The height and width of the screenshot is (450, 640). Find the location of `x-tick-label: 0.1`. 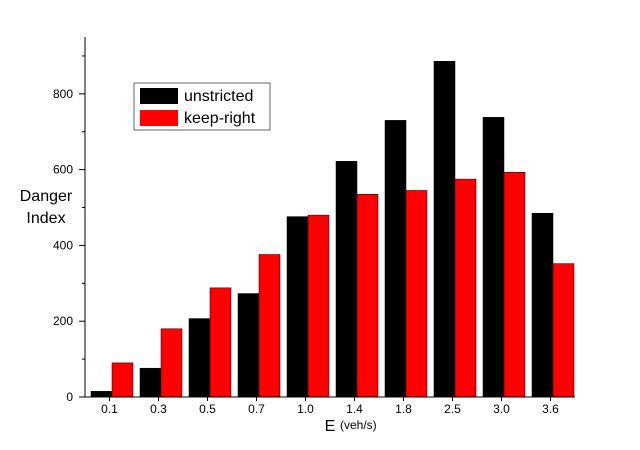

x-tick-label: 0.1 is located at coordinates (109, 409).